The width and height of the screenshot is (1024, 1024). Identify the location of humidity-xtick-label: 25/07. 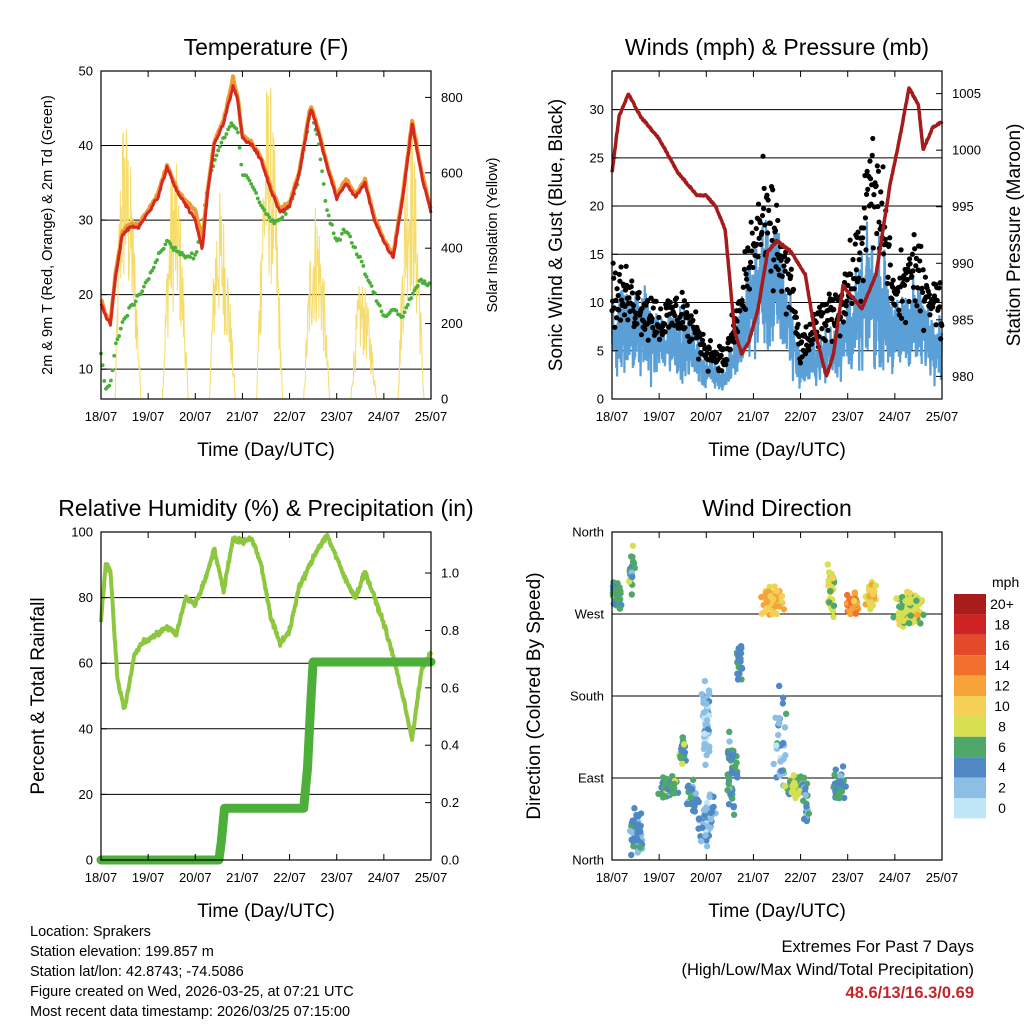
(431, 877).